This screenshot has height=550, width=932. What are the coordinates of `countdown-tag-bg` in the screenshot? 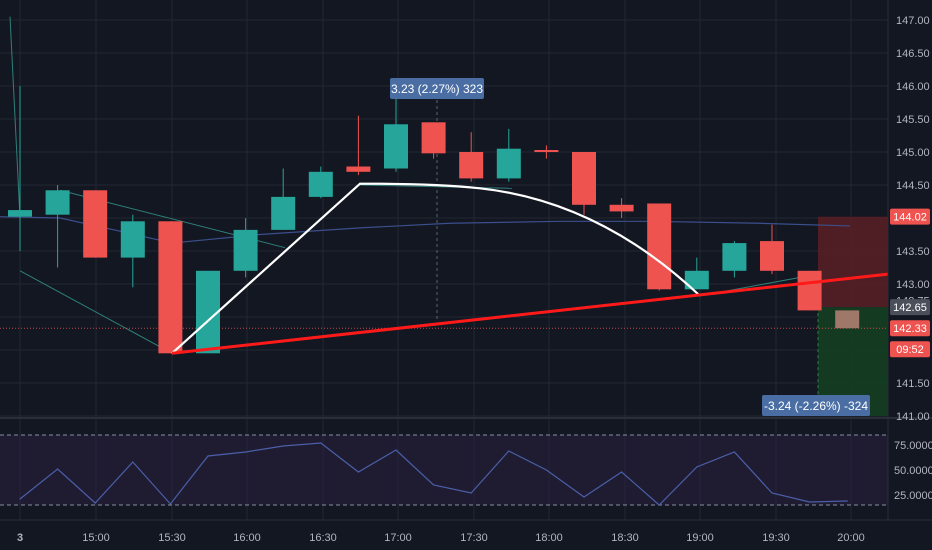 It's located at (910, 349).